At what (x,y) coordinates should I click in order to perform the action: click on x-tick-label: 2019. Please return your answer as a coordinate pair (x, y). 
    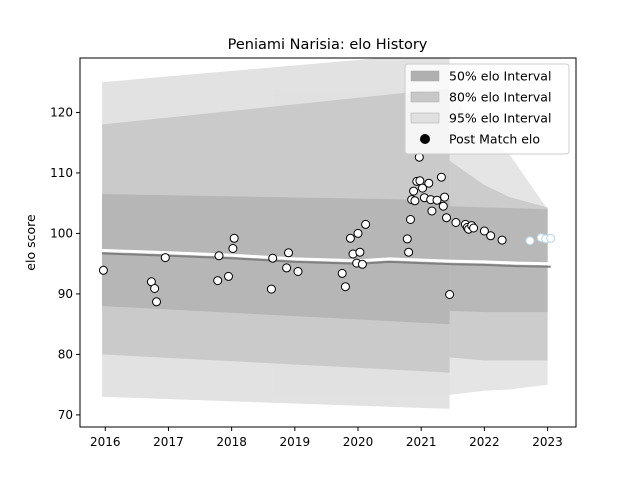
    Looking at the image, I should click on (295, 442).